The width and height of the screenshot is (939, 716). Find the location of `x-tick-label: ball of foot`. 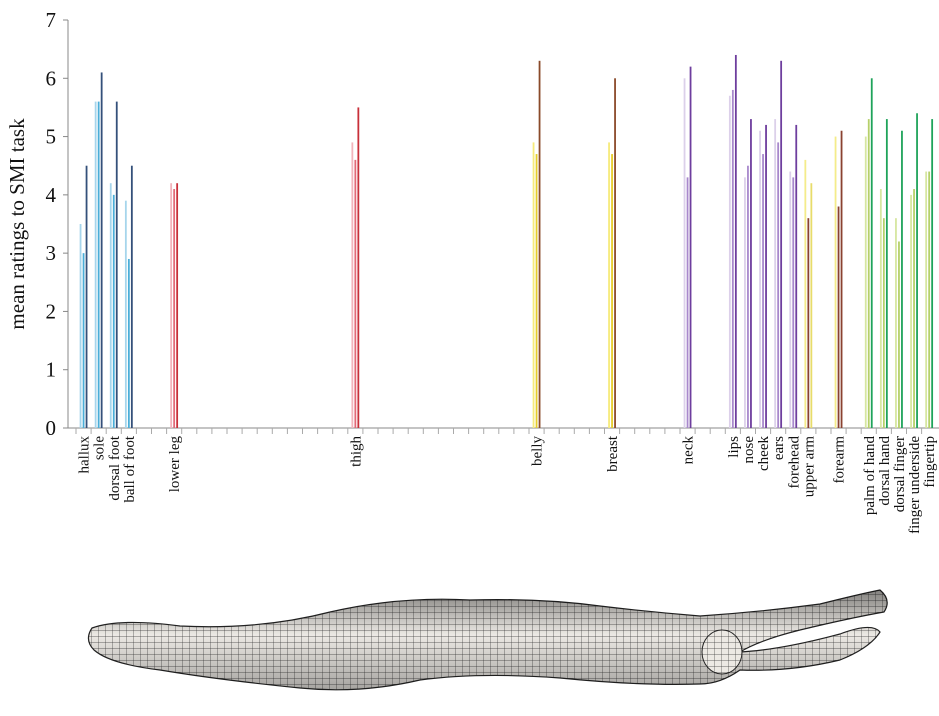

x-tick-label: ball of foot is located at coordinates (130, 468).